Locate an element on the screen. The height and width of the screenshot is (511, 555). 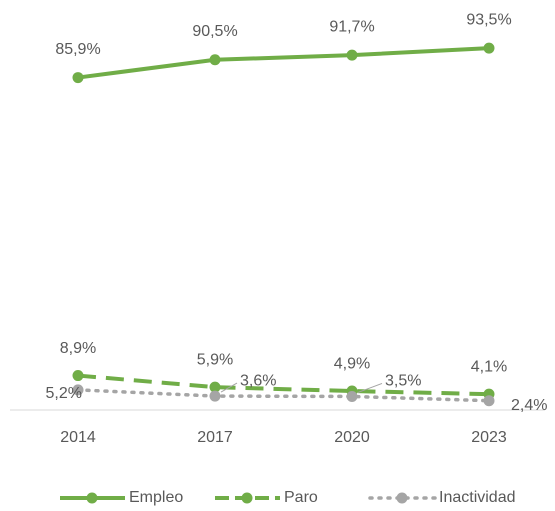
x-tick-label: 2023 is located at coordinates (489, 437).